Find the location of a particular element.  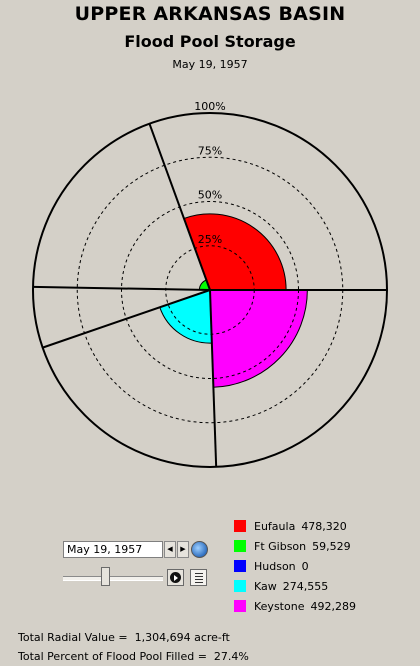

legend-label: Ft Gibson is located at coordinates (280, 546).